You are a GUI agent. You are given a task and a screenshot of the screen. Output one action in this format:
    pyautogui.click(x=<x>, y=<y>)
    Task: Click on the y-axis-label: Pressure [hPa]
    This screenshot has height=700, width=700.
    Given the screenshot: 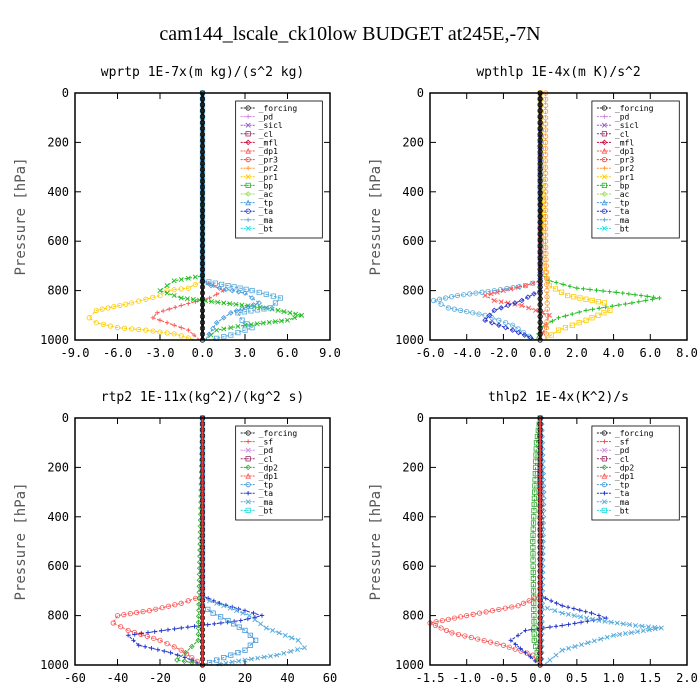 What is the action you would take?
    pyautogui.click(x=376, y=541)
    